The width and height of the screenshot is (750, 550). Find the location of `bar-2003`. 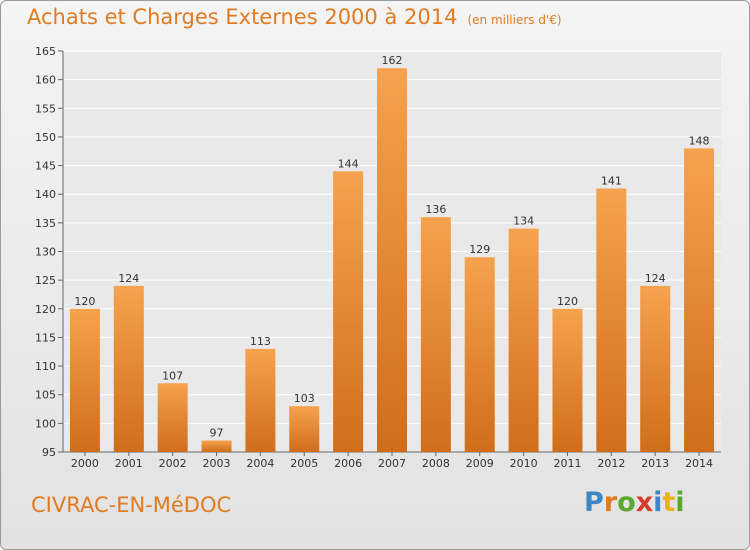

bar-2003 is located at coordinates (216, 446).